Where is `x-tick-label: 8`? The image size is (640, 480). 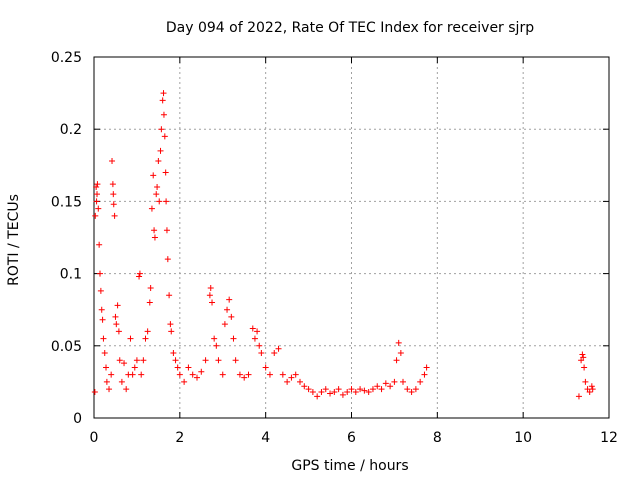 x-tick-label: 8 is located at coordinates (437, 438).